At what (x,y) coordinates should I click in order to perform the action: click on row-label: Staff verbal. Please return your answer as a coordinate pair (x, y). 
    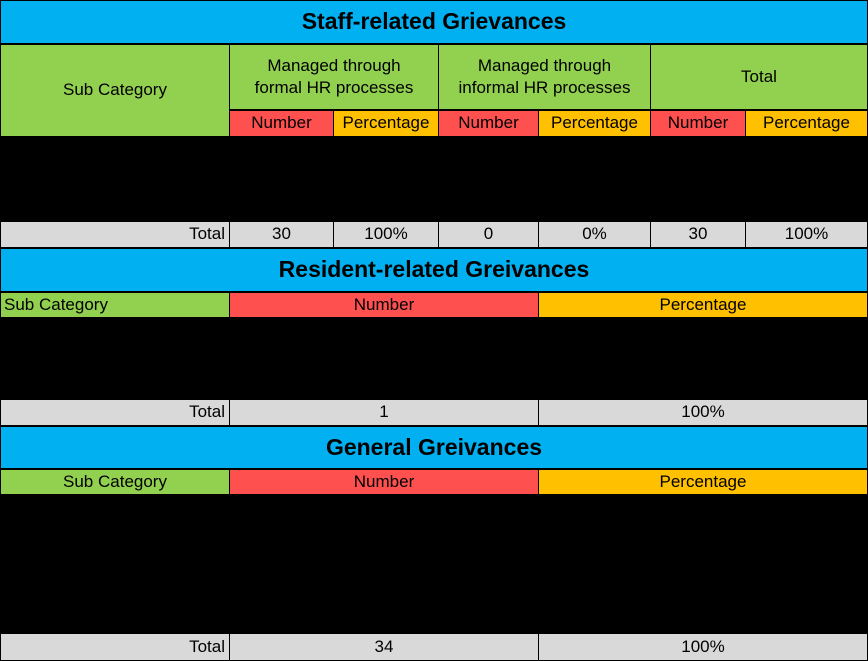
    Looking at the image, I should click on (115, 179).